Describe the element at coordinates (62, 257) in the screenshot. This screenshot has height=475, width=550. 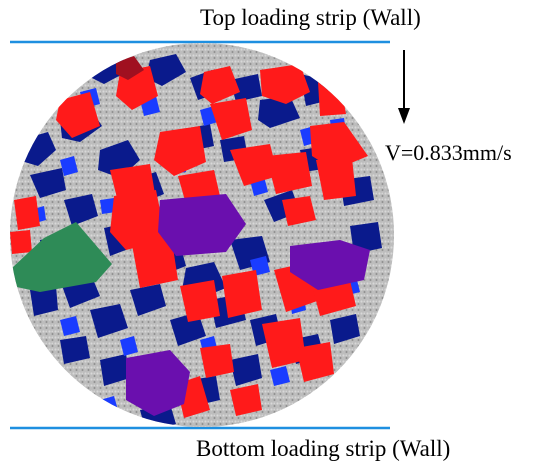
I see `green-aggregate` at that location.